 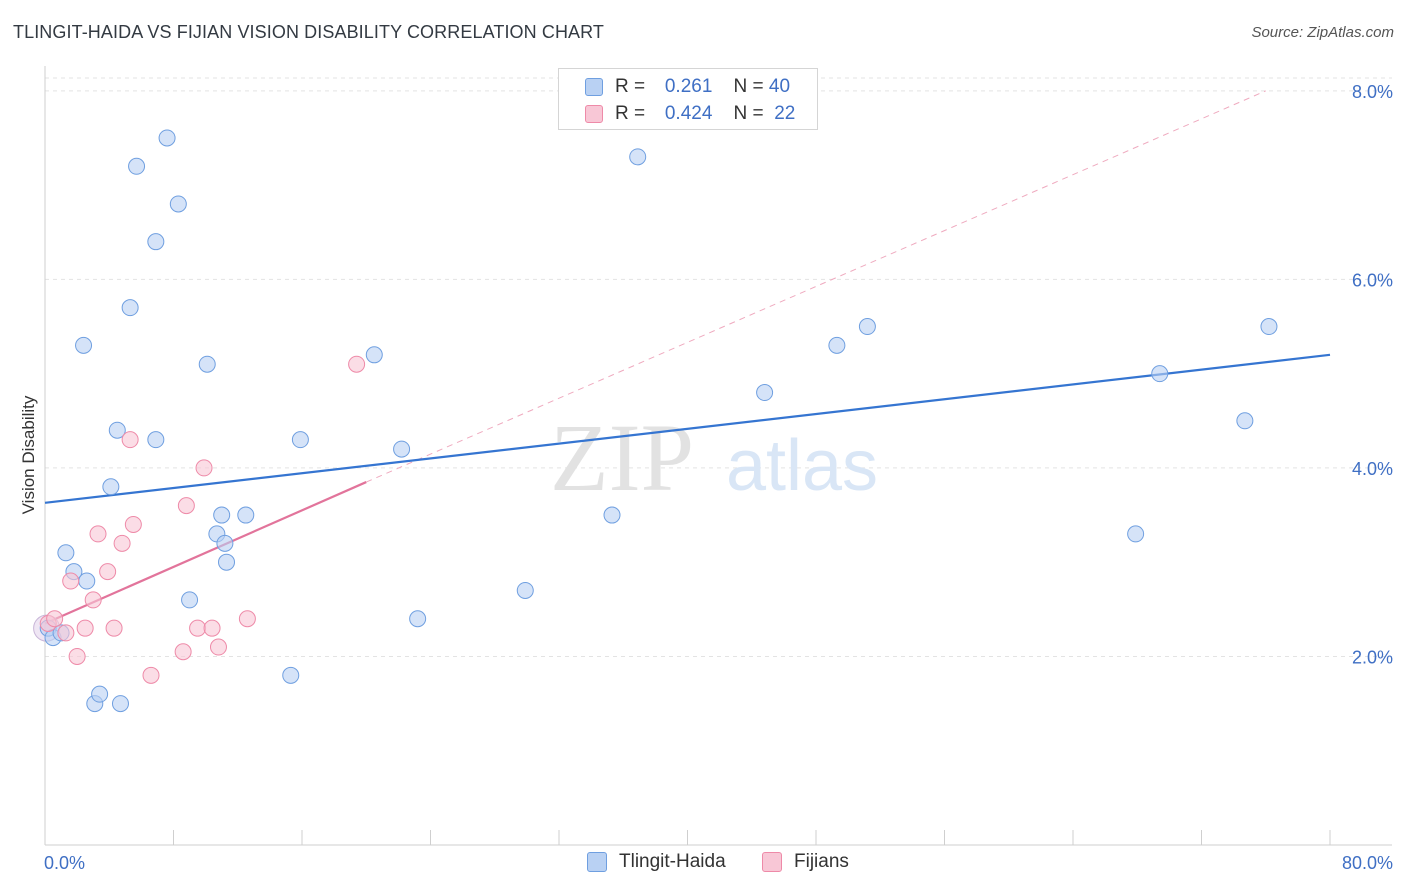 What do you see at coordinates (779, 86) in the screenshot?
I see `n-value-tlingit-haida: 40` at bounding box center [779, 86].